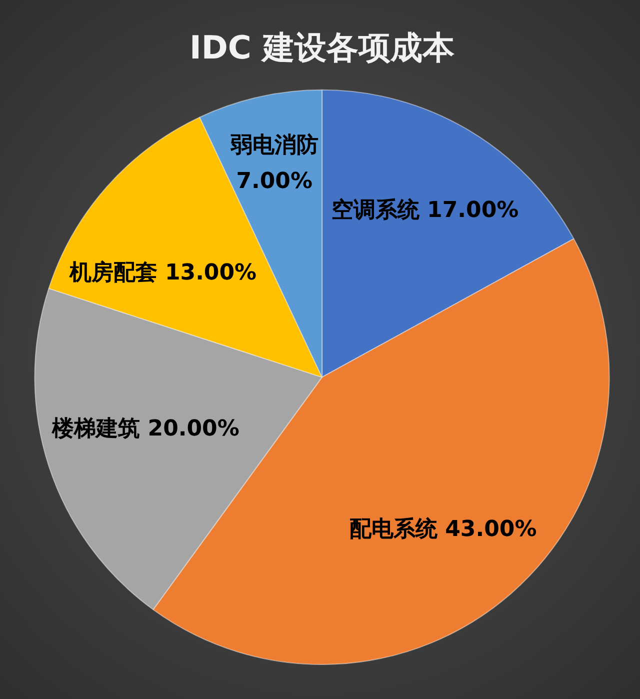 This screenshot has height=699, width=640. I want to click on data-label: 7.00%, so click(274, 181).